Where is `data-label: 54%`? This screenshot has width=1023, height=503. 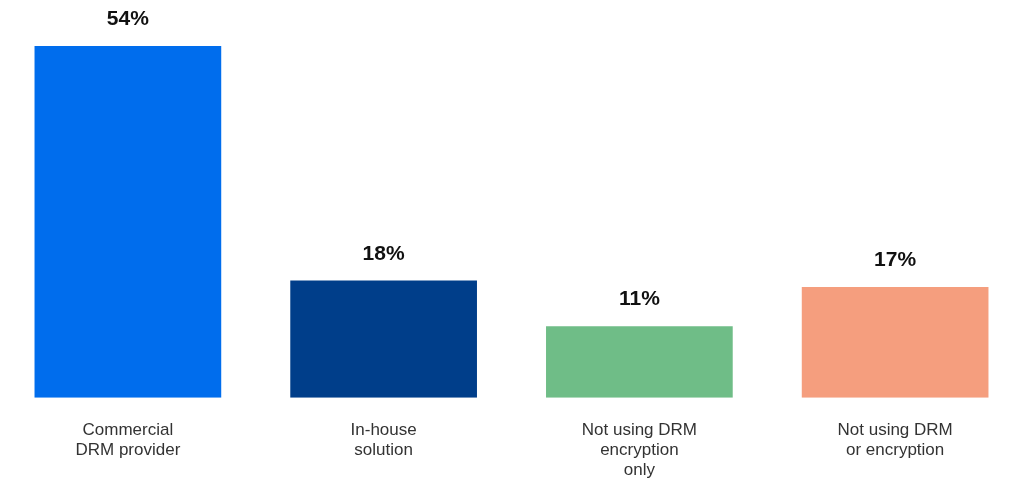
data-label: 54% is located at coordinates (128, 18).